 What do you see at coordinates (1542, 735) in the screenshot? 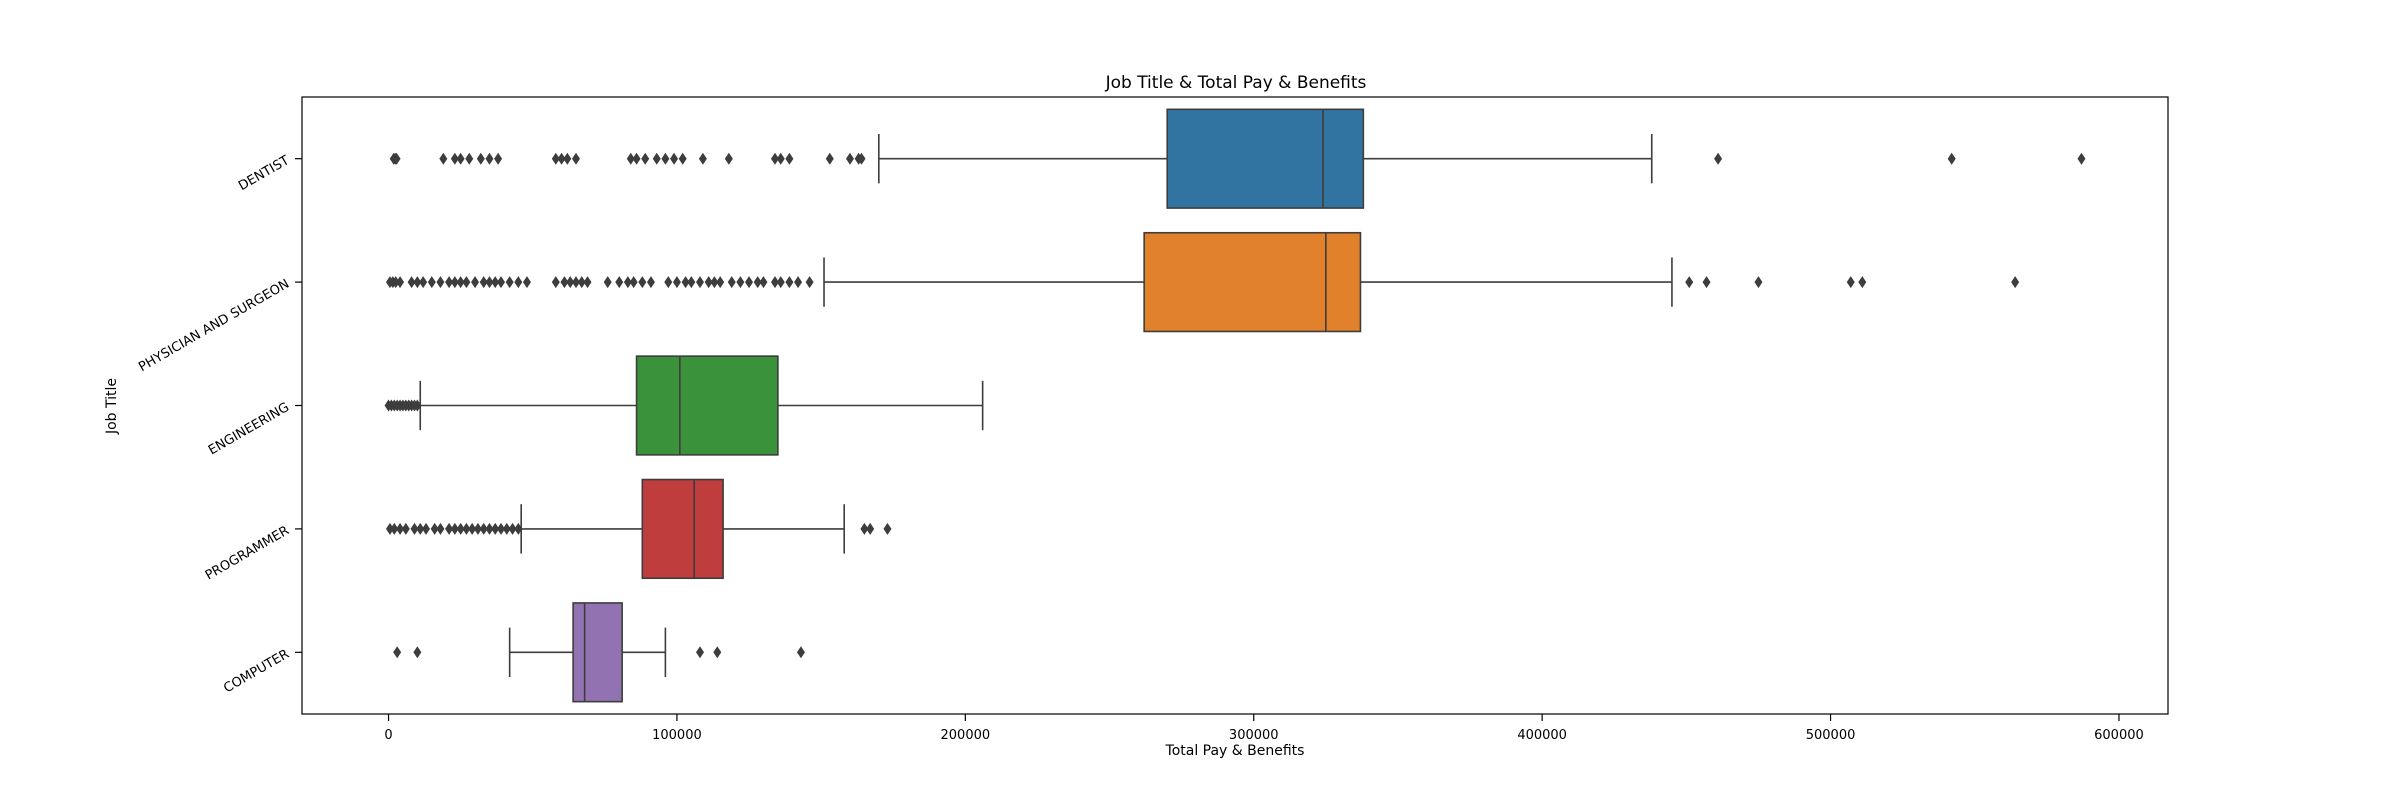
I see `x-tick-label: 400000` at bounding box center [1542, 735].